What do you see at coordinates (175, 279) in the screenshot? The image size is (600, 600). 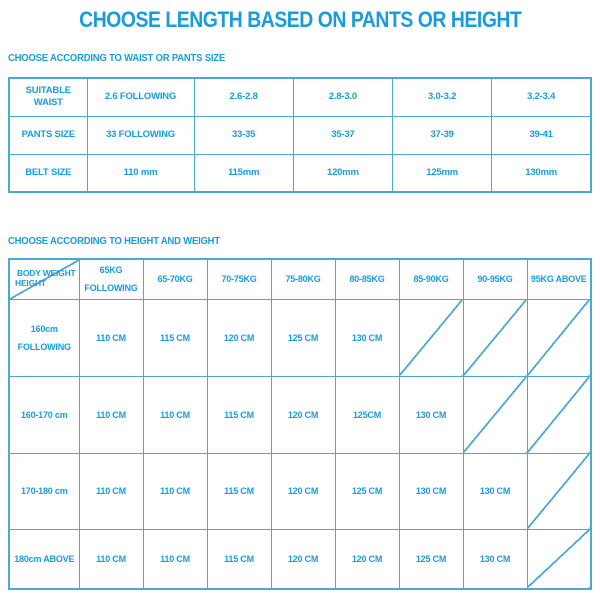 I see `weight-header-cell: 65-70KG` at bounding box center [175, 279].